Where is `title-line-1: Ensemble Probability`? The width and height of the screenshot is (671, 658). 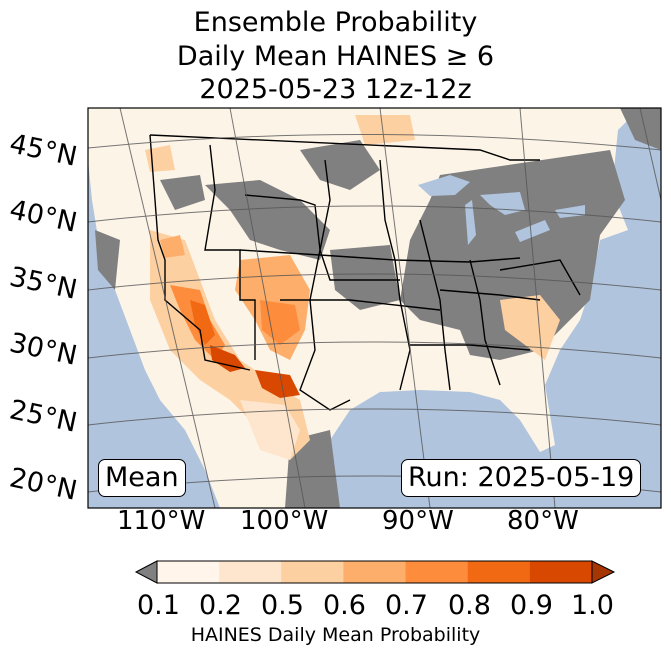 title-line-1: Ensemble Probability is located at coordinates (335, 22).